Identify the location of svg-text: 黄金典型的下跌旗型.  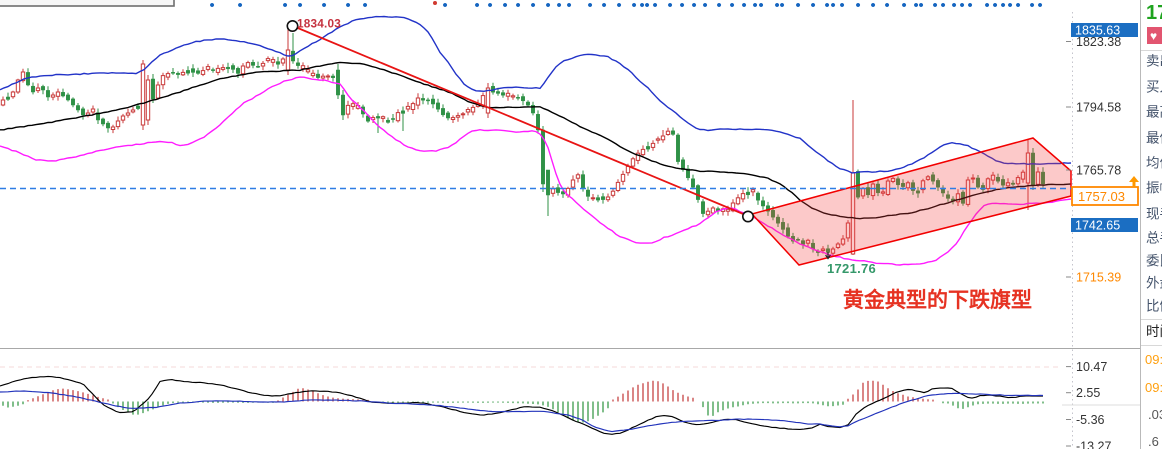
(937, 300).